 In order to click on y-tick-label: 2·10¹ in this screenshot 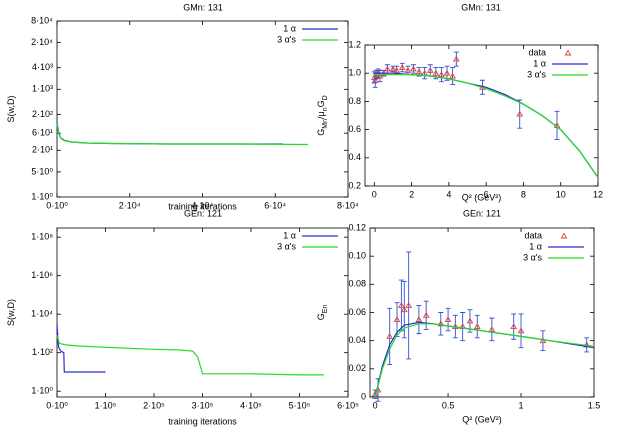, I will do `click(42, 150)`.